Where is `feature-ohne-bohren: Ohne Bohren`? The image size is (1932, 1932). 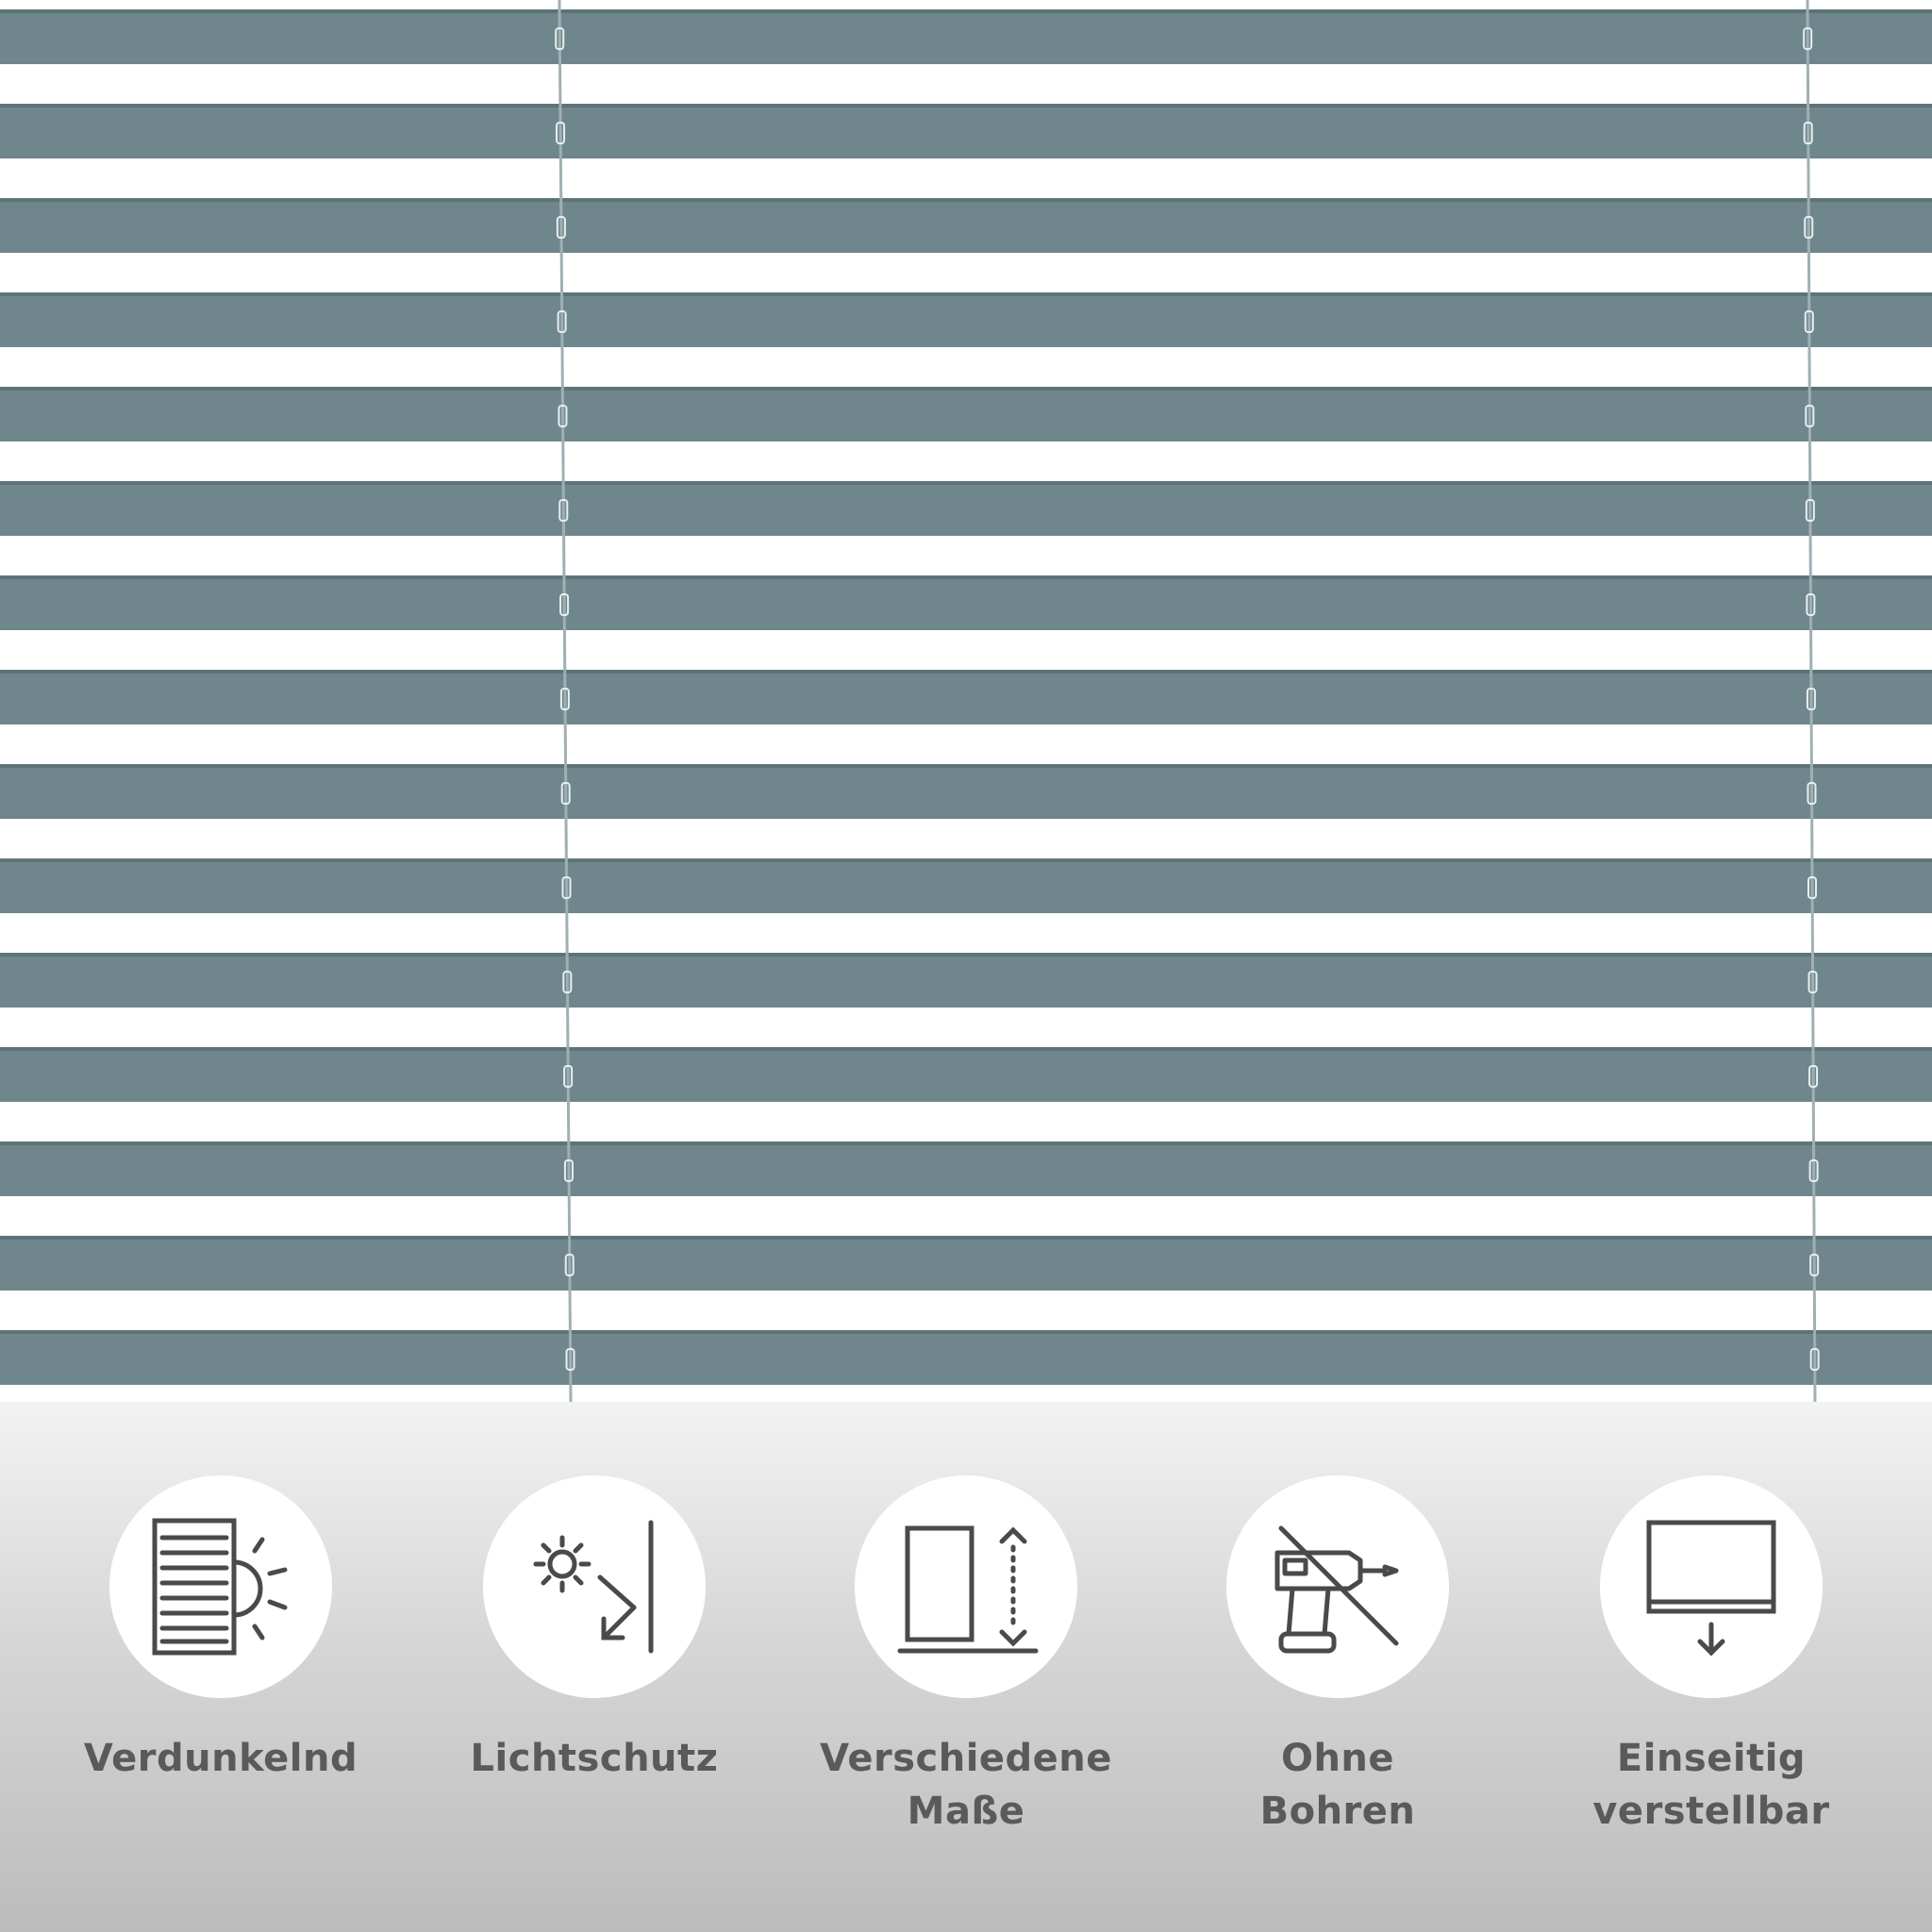
feature-ohne-bohren: Ohne Bohren is located at coordinates (1337, 1674).